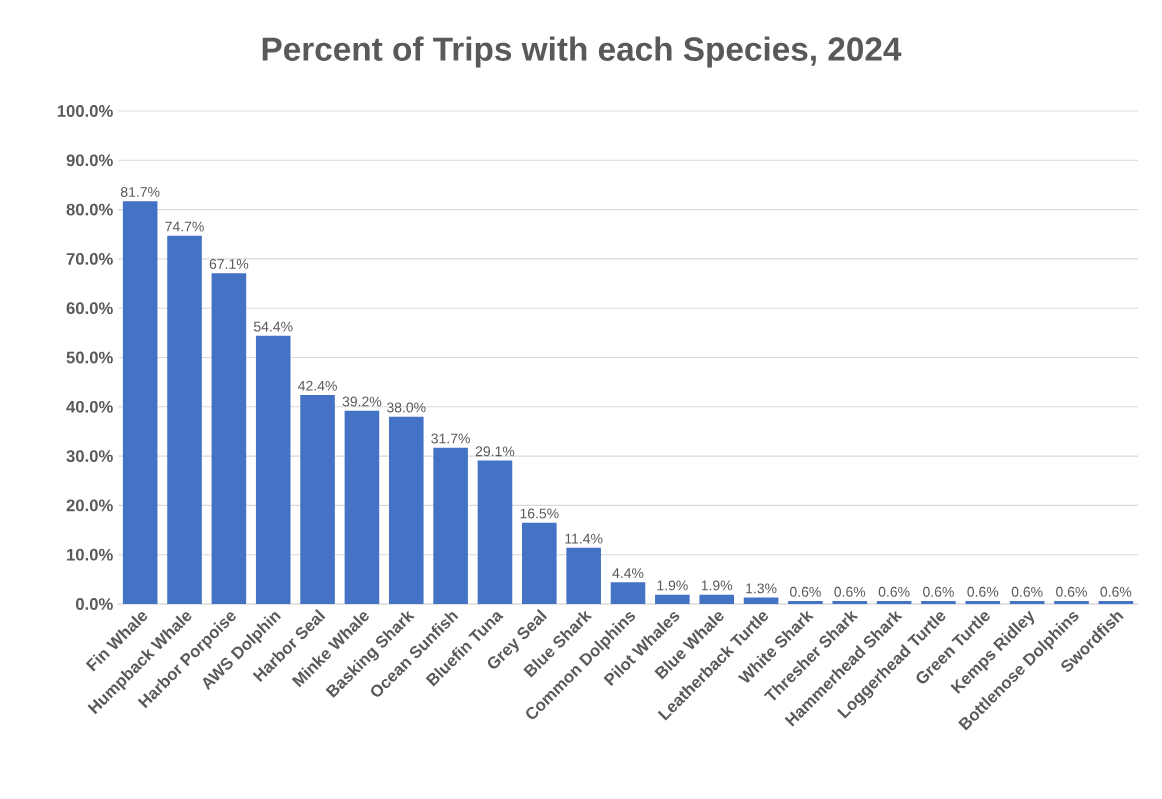 The width and height of the screenshot is (1162, 799). I want to click on data-label: 81.7%, so click(140, 192).